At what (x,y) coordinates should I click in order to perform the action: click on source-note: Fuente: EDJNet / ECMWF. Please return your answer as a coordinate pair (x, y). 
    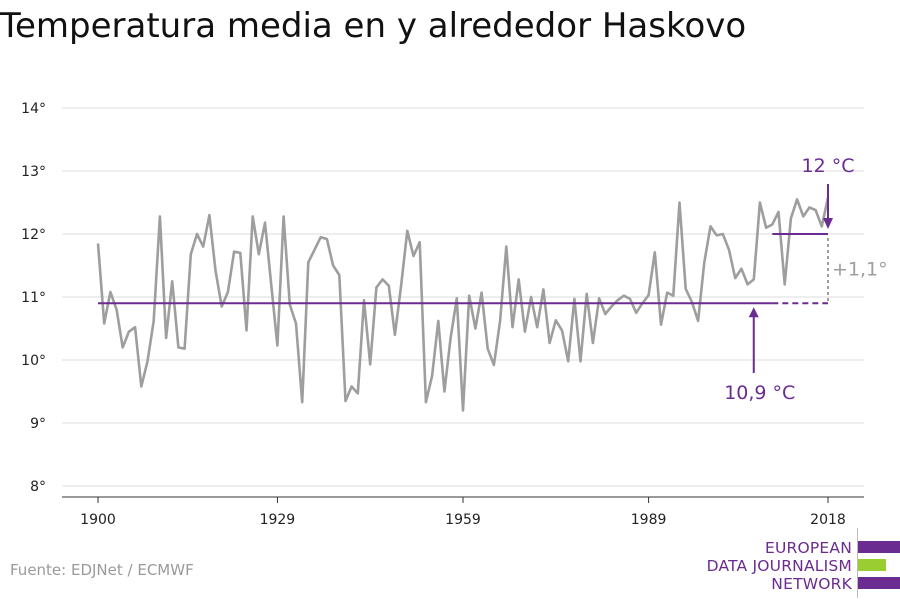
    Looking at the image, I should click on (102, 570).